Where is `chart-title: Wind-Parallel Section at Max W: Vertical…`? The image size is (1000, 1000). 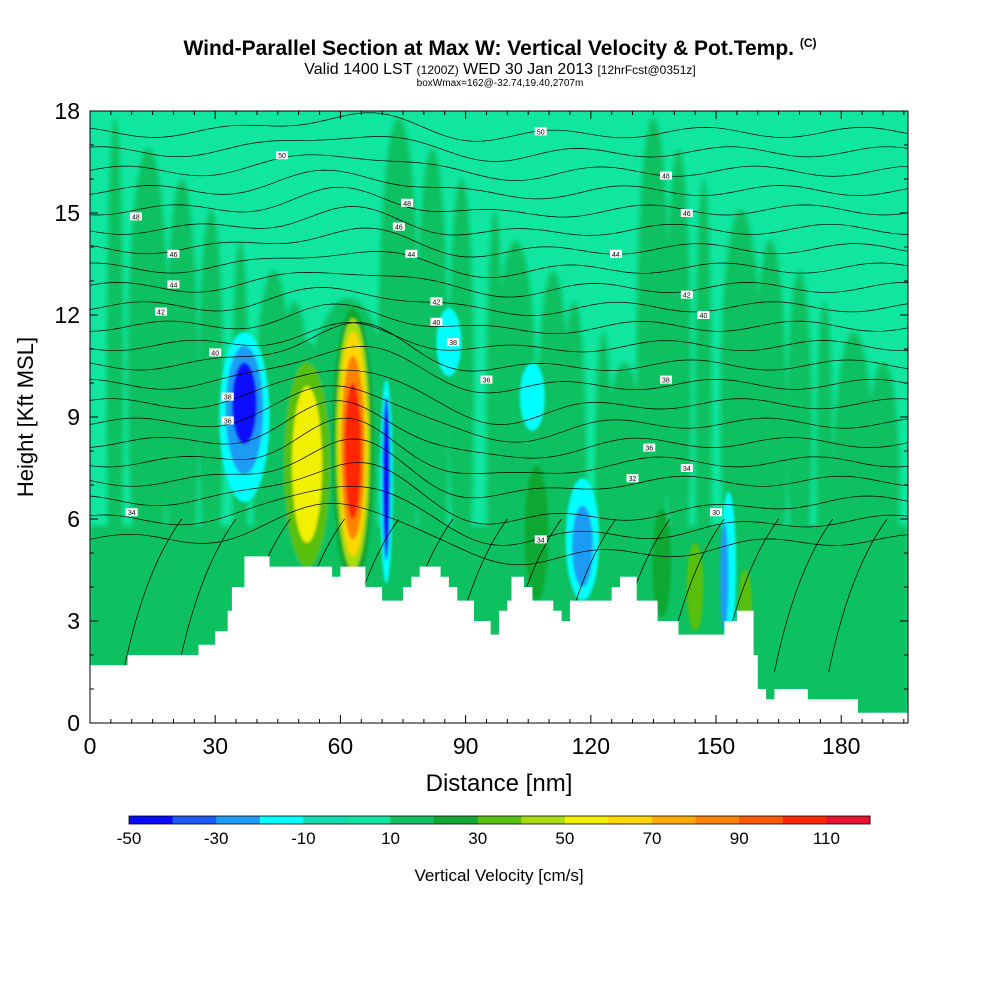 chart-title: Wind-Parallel Section at Max W: Vertical… is located at coordinates (500, 48).